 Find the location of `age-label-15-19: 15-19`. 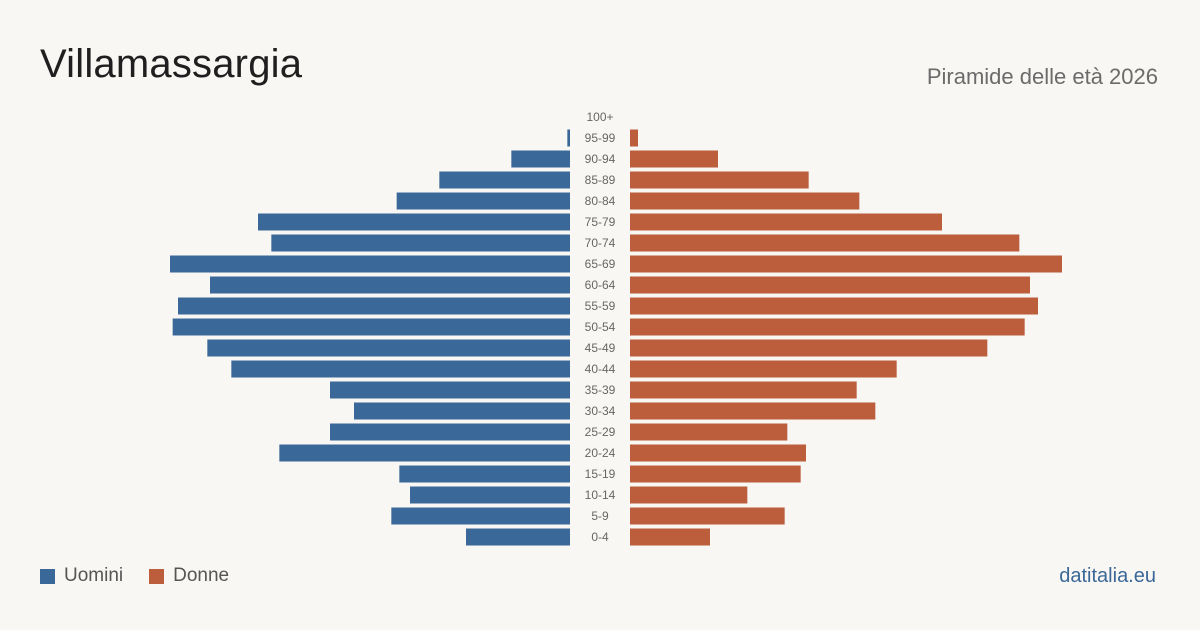

age-label-15-19: 15-19 is located at coordinates (600, 474).